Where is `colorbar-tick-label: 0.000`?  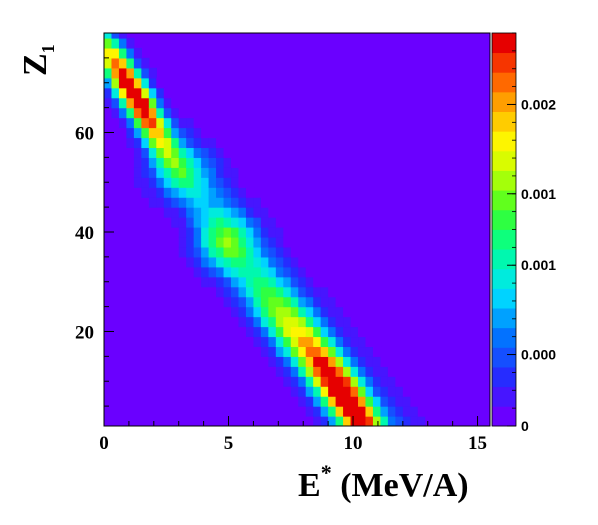 colorbar-tick-label: 0.000 is located at coordinates (538, 355).